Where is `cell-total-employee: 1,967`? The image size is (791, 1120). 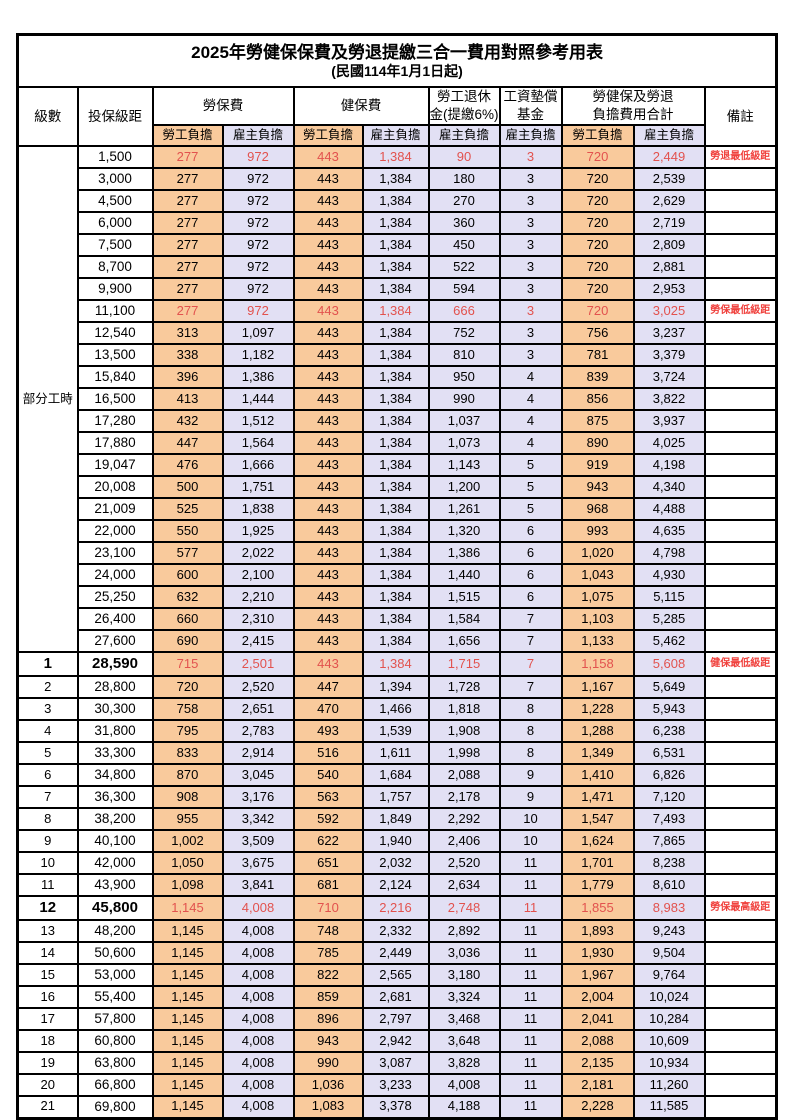
cell-total-employee: 1,967 is located at coordinates (597, 975).